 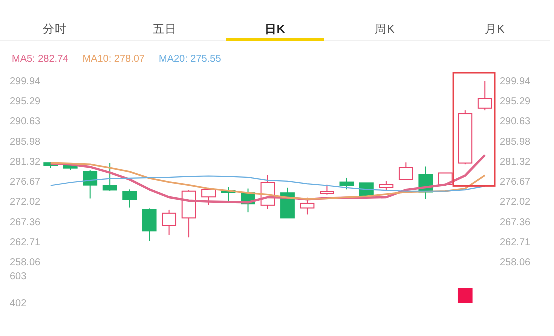 I want to click on y-tick-label: 295.29, so click(x=26, y=102).